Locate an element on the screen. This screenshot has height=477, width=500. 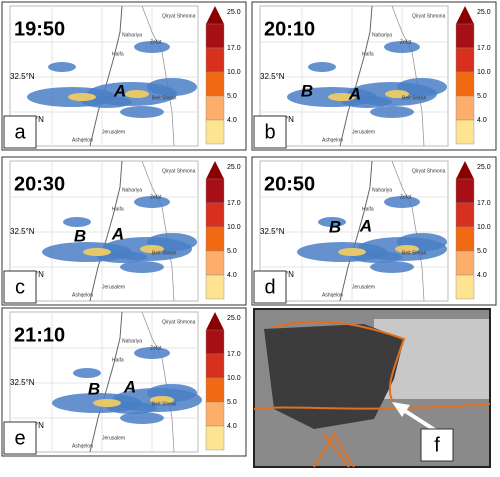
panel-letter: d is located at coordinates (269, 287).